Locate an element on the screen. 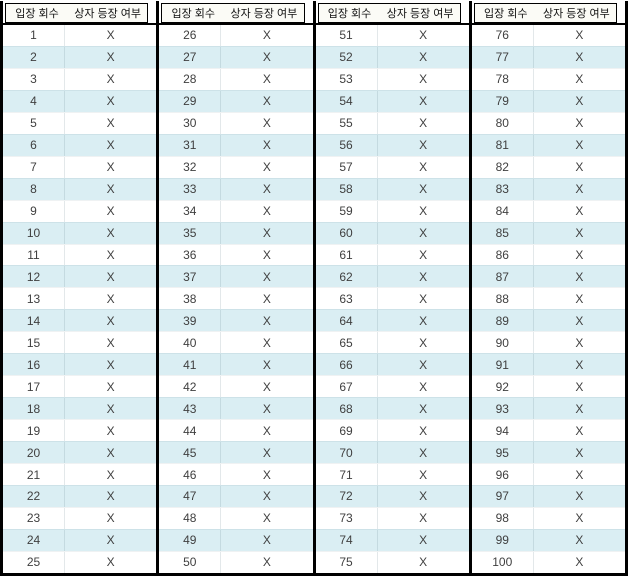 The width and height of the screenshot is (630, 577). entry-count-cell: 33 is located at coordinates (190, 189).